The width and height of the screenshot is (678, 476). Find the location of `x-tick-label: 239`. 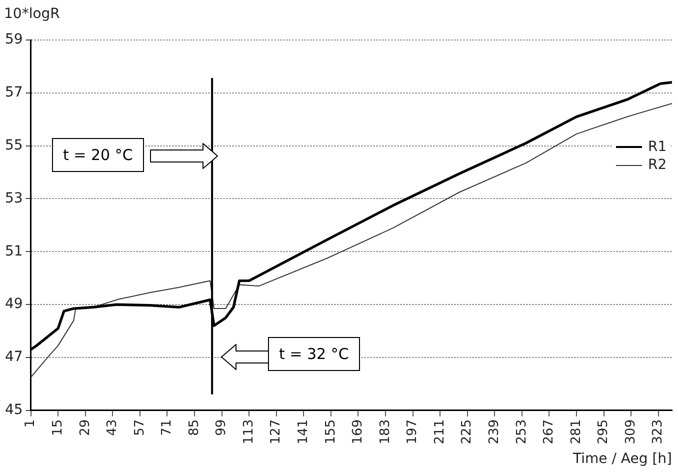

x-tick-label: 239 is located at coordinates (494, 431).